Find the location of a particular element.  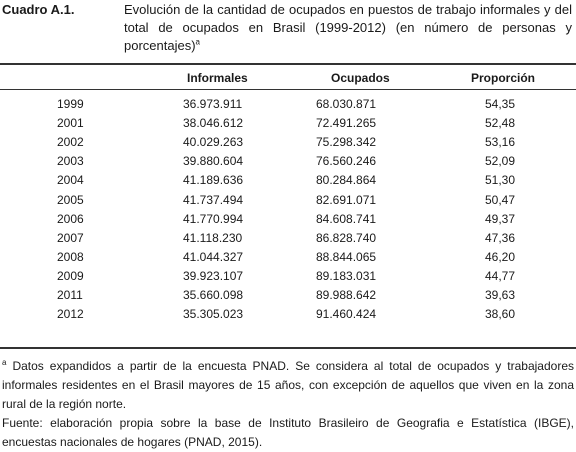

cell-year: 2009 is located at coordinates (70, 275).